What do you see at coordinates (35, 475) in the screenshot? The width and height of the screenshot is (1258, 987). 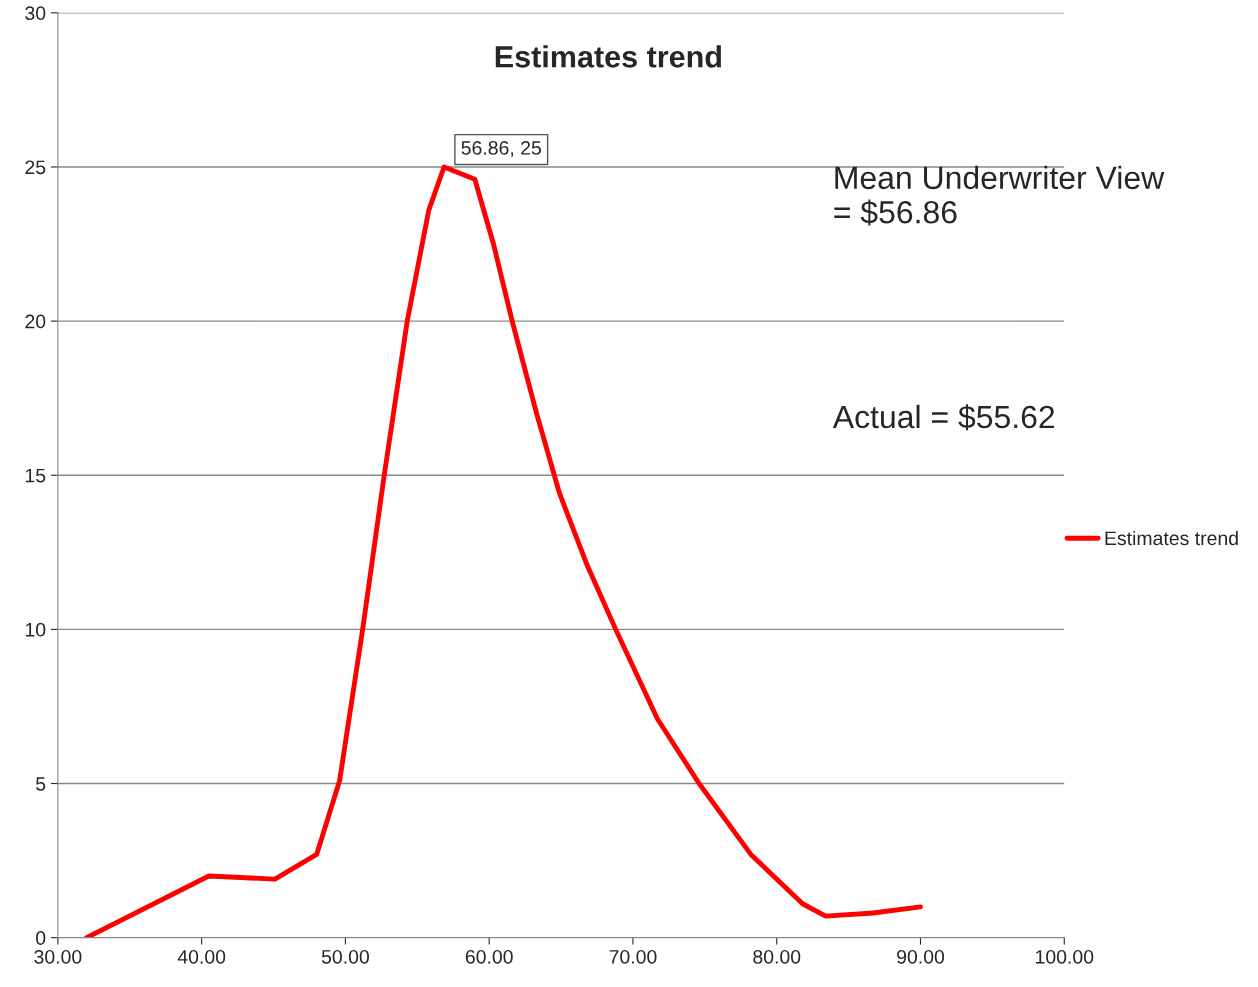 I see `y-tick-label: 15` at bounding box center [35, 475].